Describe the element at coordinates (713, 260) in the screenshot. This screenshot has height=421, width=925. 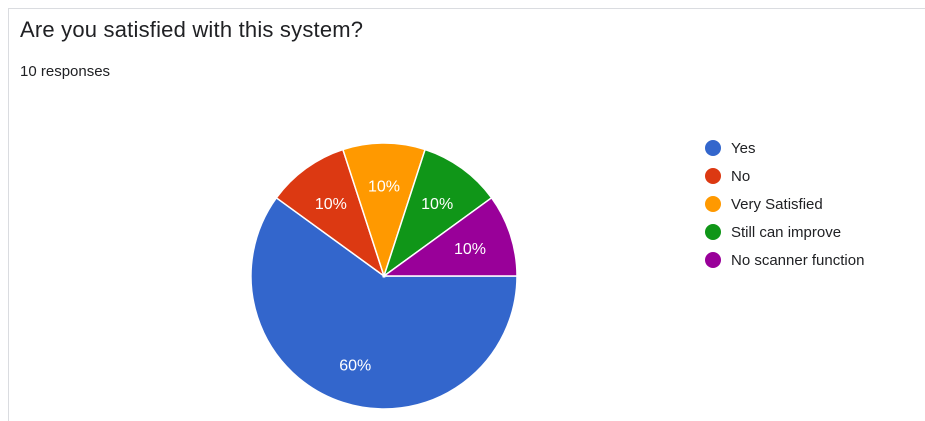
I see `legend-swatch-no-scanner-function` at that location.